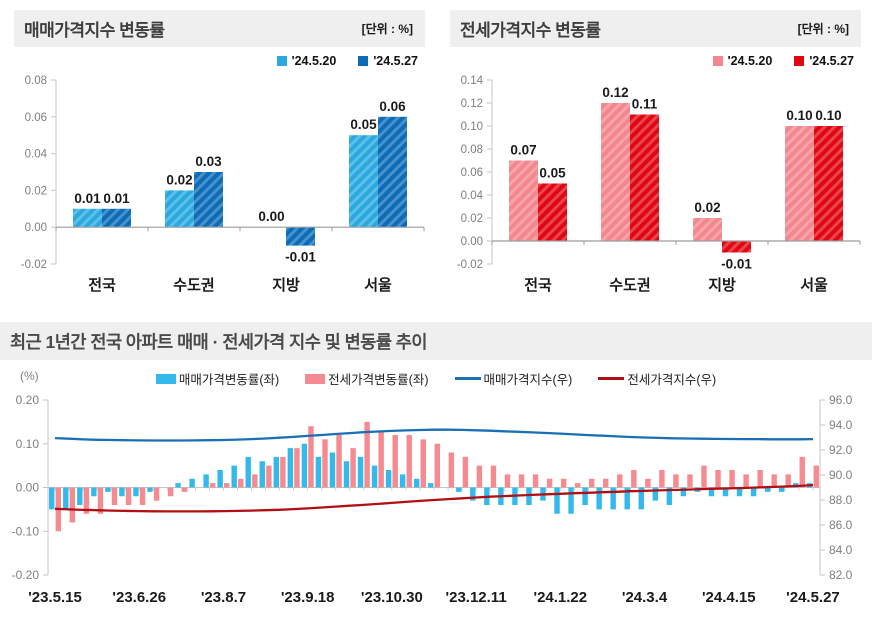 Image resolution: width=872 pixels, height=626 pixels. What do you see at coordinates (799, 61) in the screenshot?
I see `legend-swatch-red` at bounding box center [799, 61].